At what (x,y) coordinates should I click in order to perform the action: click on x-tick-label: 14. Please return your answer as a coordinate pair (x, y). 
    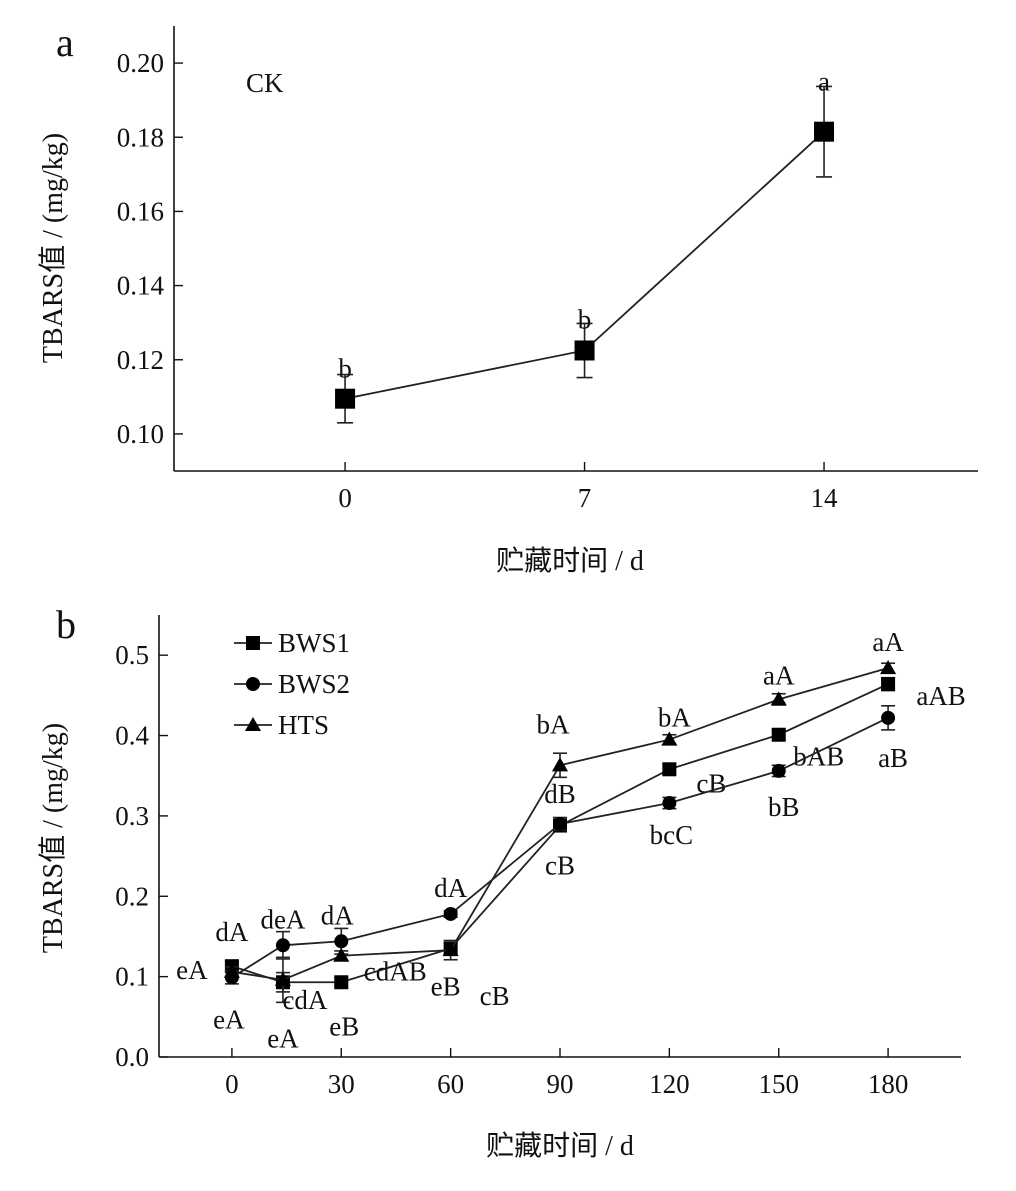
    Looking at the image, I should click on (825, 498).